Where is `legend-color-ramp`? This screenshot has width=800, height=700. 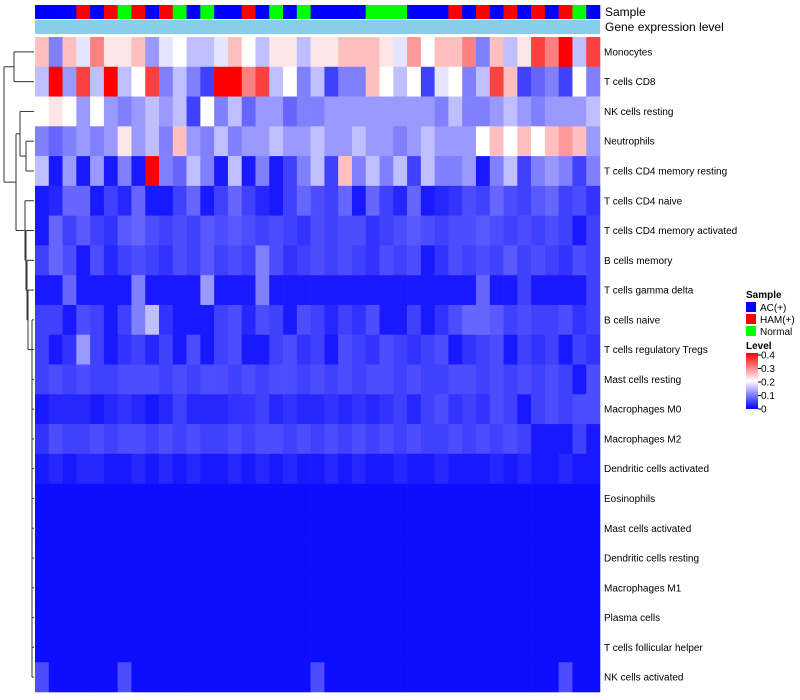 legend-color-ramp is located at coordinates (752, 381).